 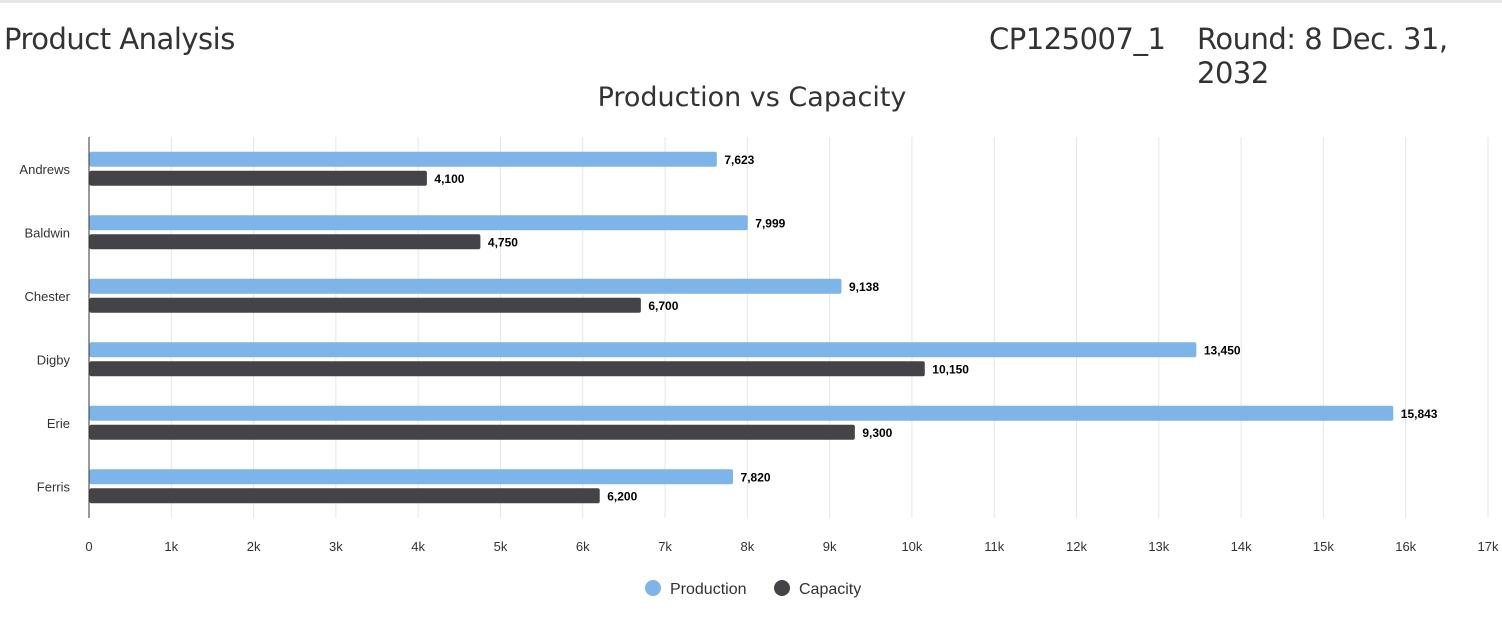 I want to click on data-label: 4,750, so click(x=503, y=242).